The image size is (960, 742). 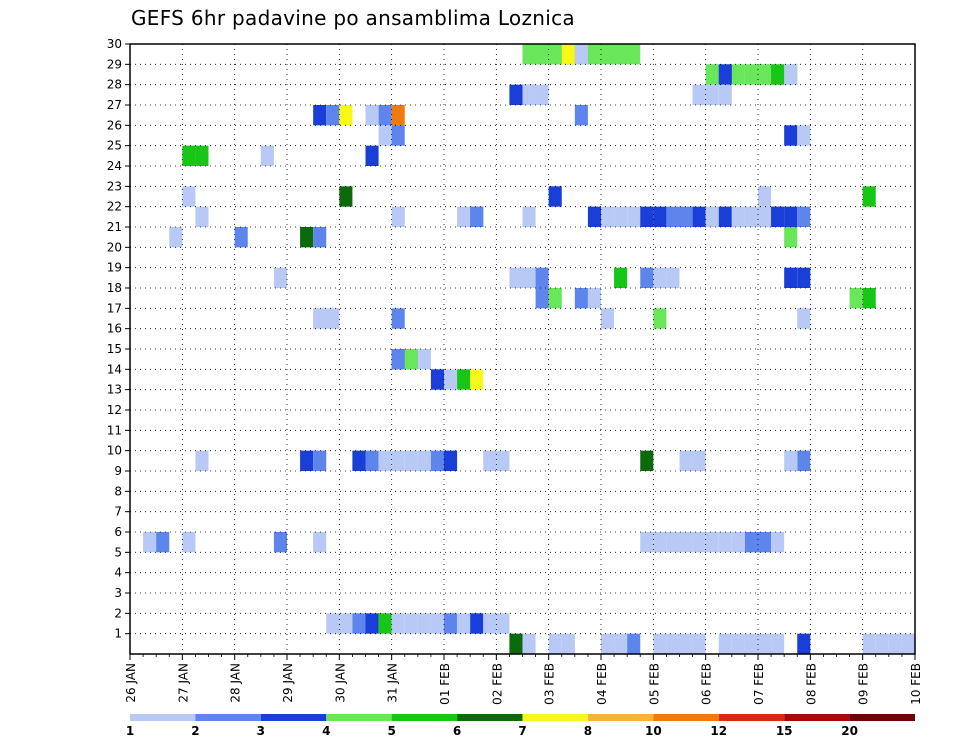 I want to click on x-tick-label: 31 JAN, so click(x=393, y=683).